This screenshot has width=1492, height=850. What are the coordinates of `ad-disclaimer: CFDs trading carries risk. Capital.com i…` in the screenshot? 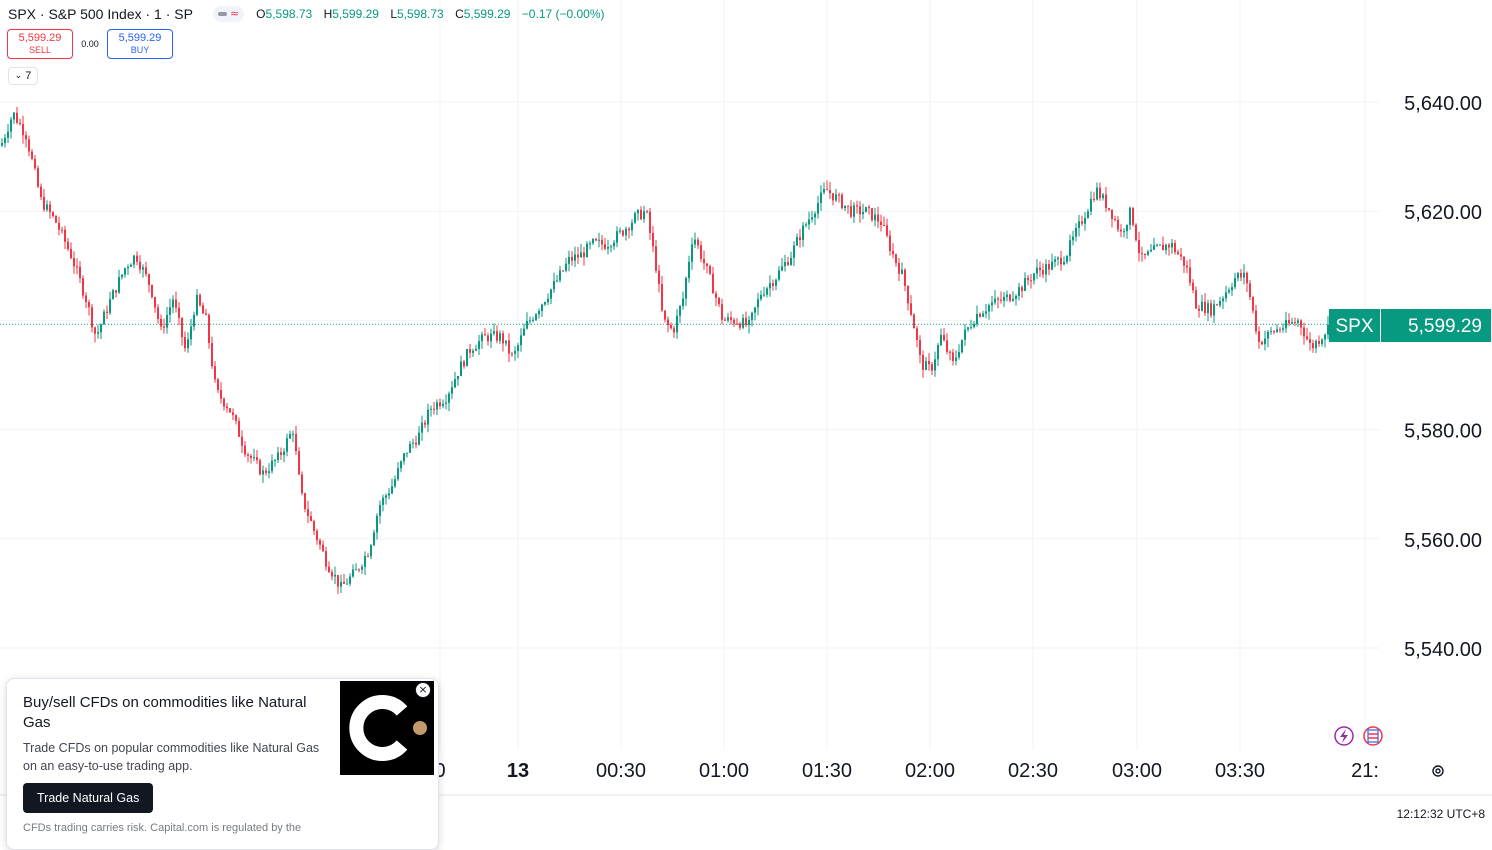 It's located at (162, 828).